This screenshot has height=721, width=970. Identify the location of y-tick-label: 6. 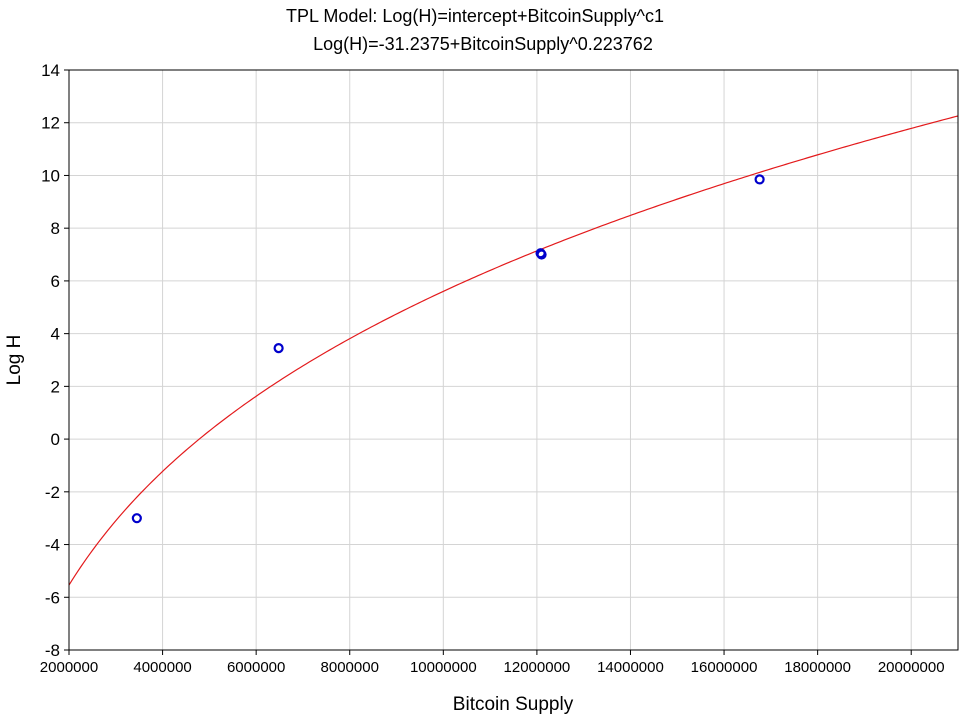
(55, 281).